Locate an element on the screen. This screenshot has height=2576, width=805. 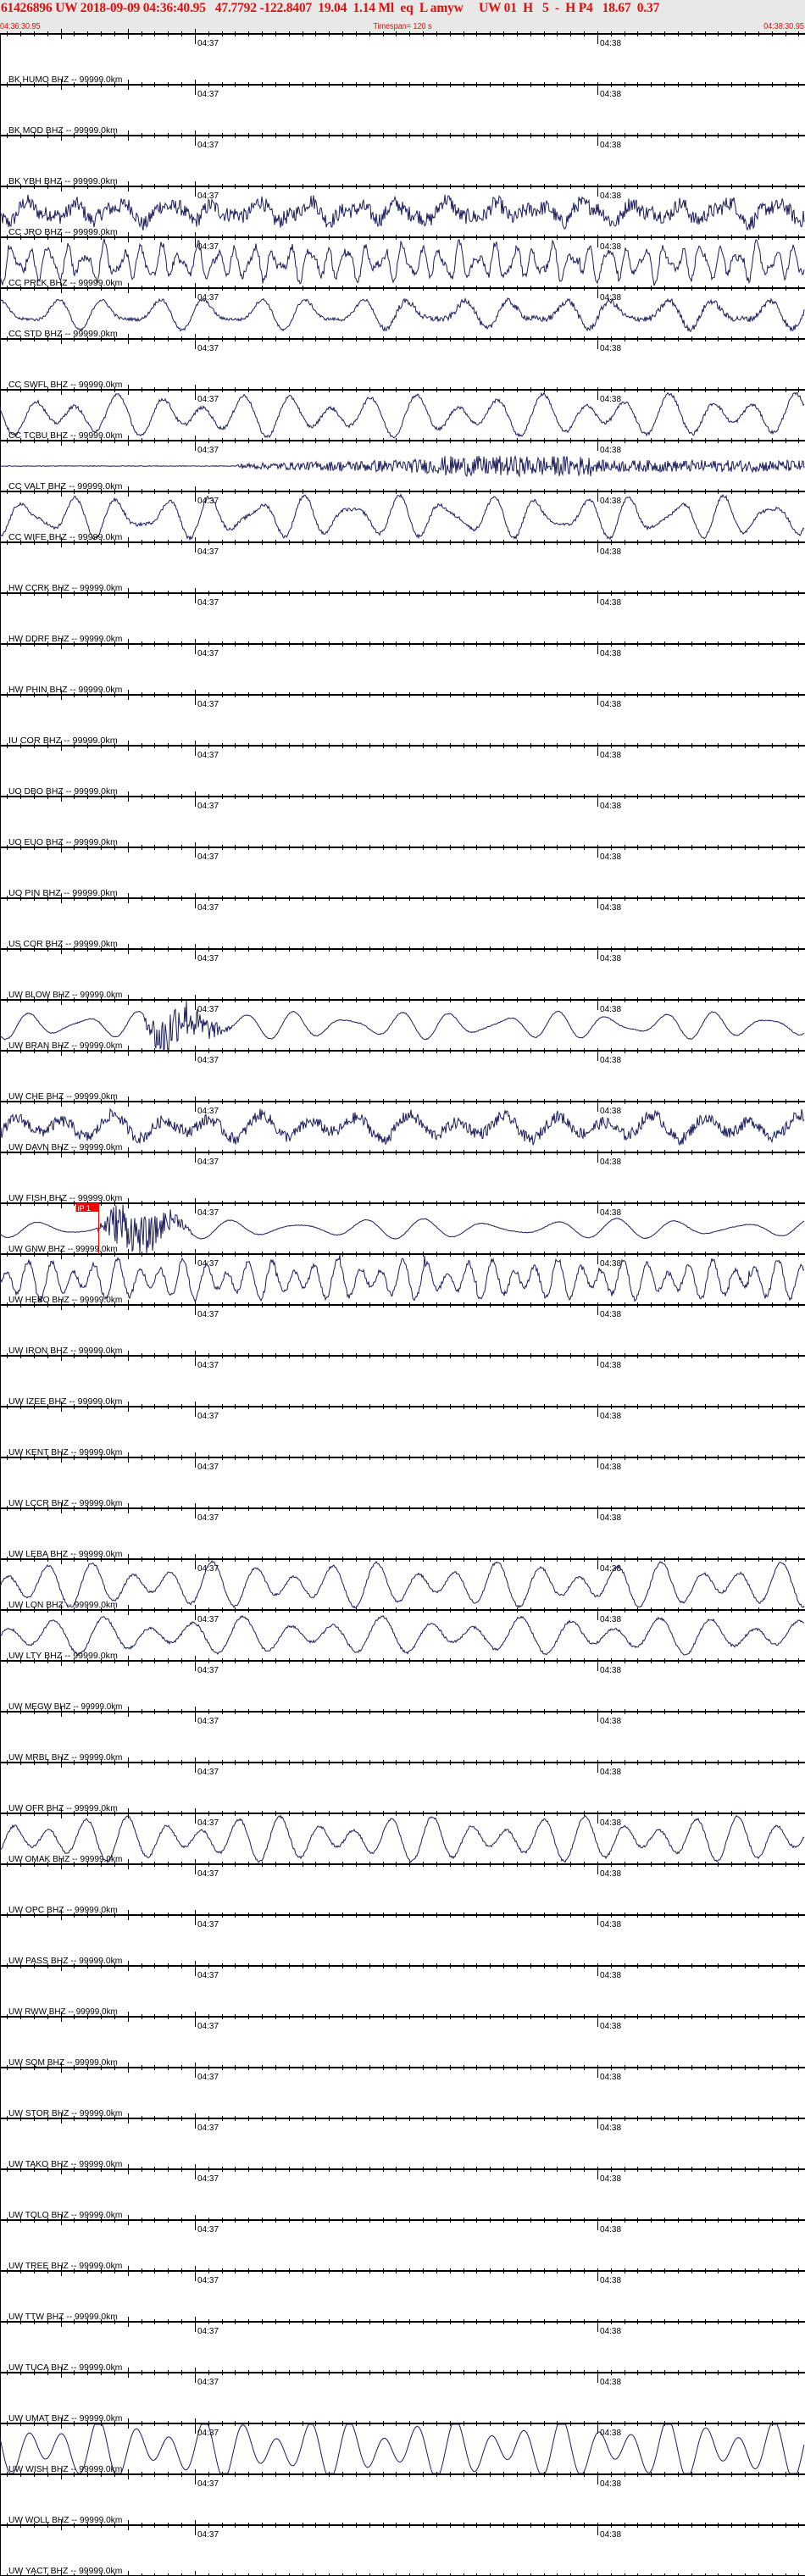
station-label: UW LCCR BHZ -- 99999.0km is located at coordinates (65, 1503).